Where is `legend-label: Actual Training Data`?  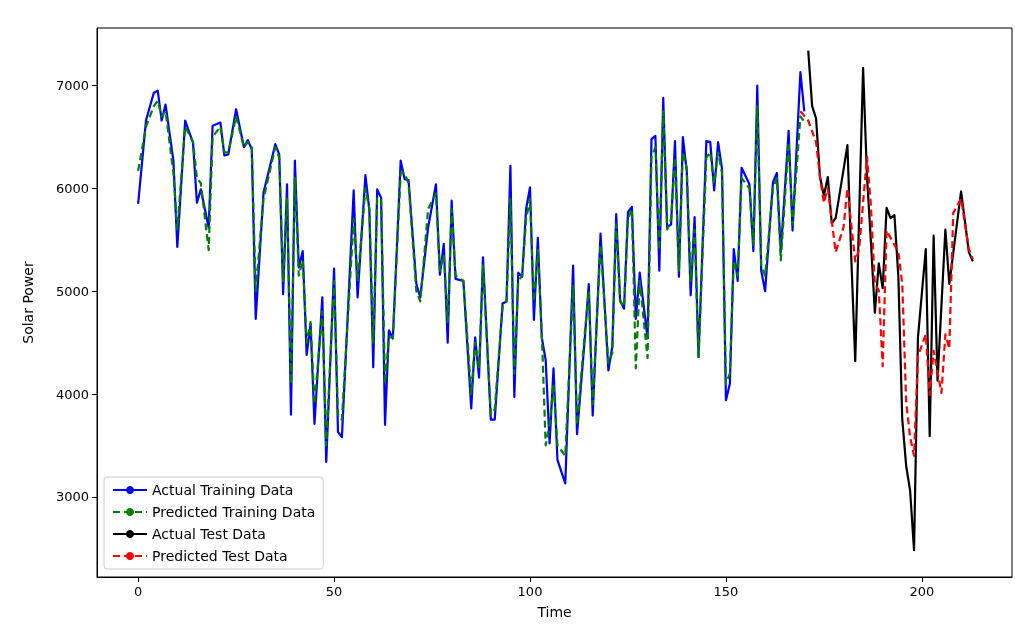
legend-label: Actual Training Data is located at coordinates (223, 490).